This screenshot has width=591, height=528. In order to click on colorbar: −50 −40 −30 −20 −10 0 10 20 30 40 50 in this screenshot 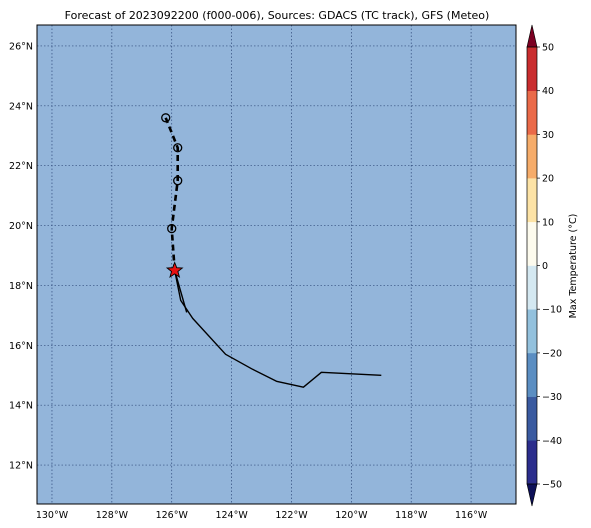, I will do `click(544, 265)`.